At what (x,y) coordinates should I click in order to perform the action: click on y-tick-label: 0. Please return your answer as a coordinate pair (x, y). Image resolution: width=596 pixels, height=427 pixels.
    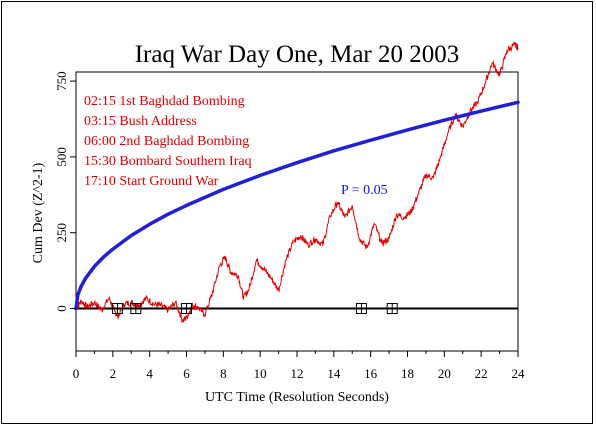
    Looking at the image, I should click on (61, 308).